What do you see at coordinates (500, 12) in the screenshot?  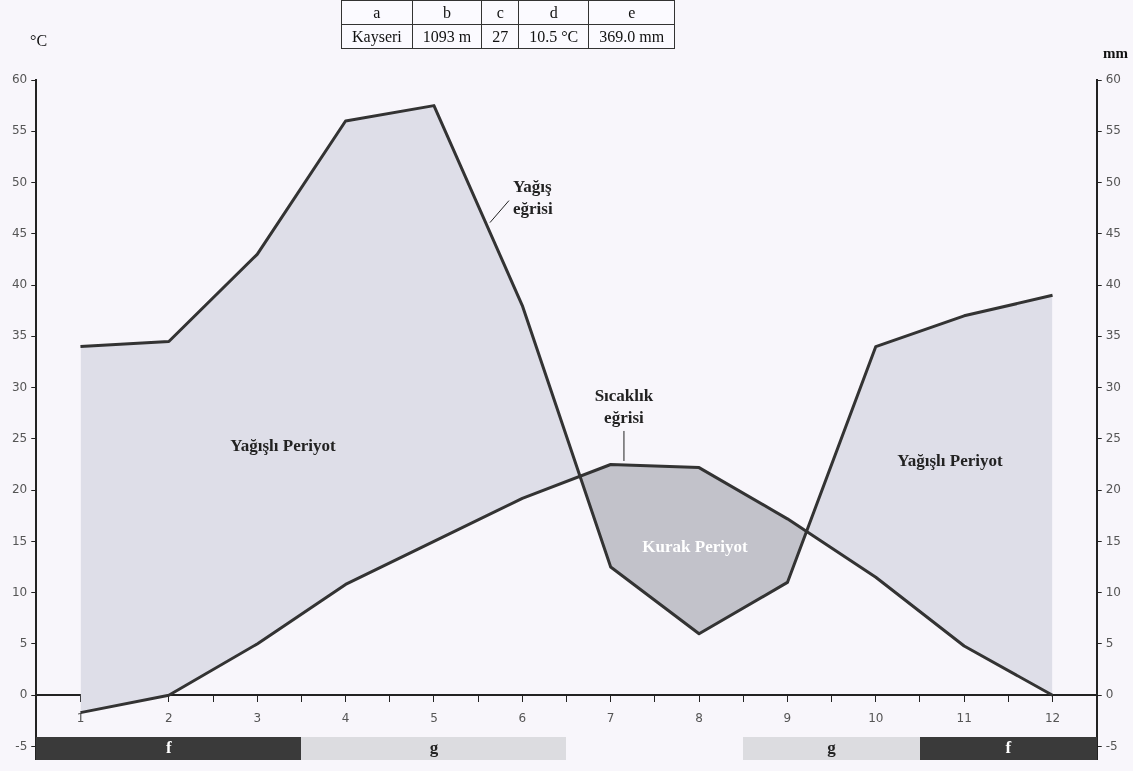 I see `text: c` at bounding box center [500, 12].